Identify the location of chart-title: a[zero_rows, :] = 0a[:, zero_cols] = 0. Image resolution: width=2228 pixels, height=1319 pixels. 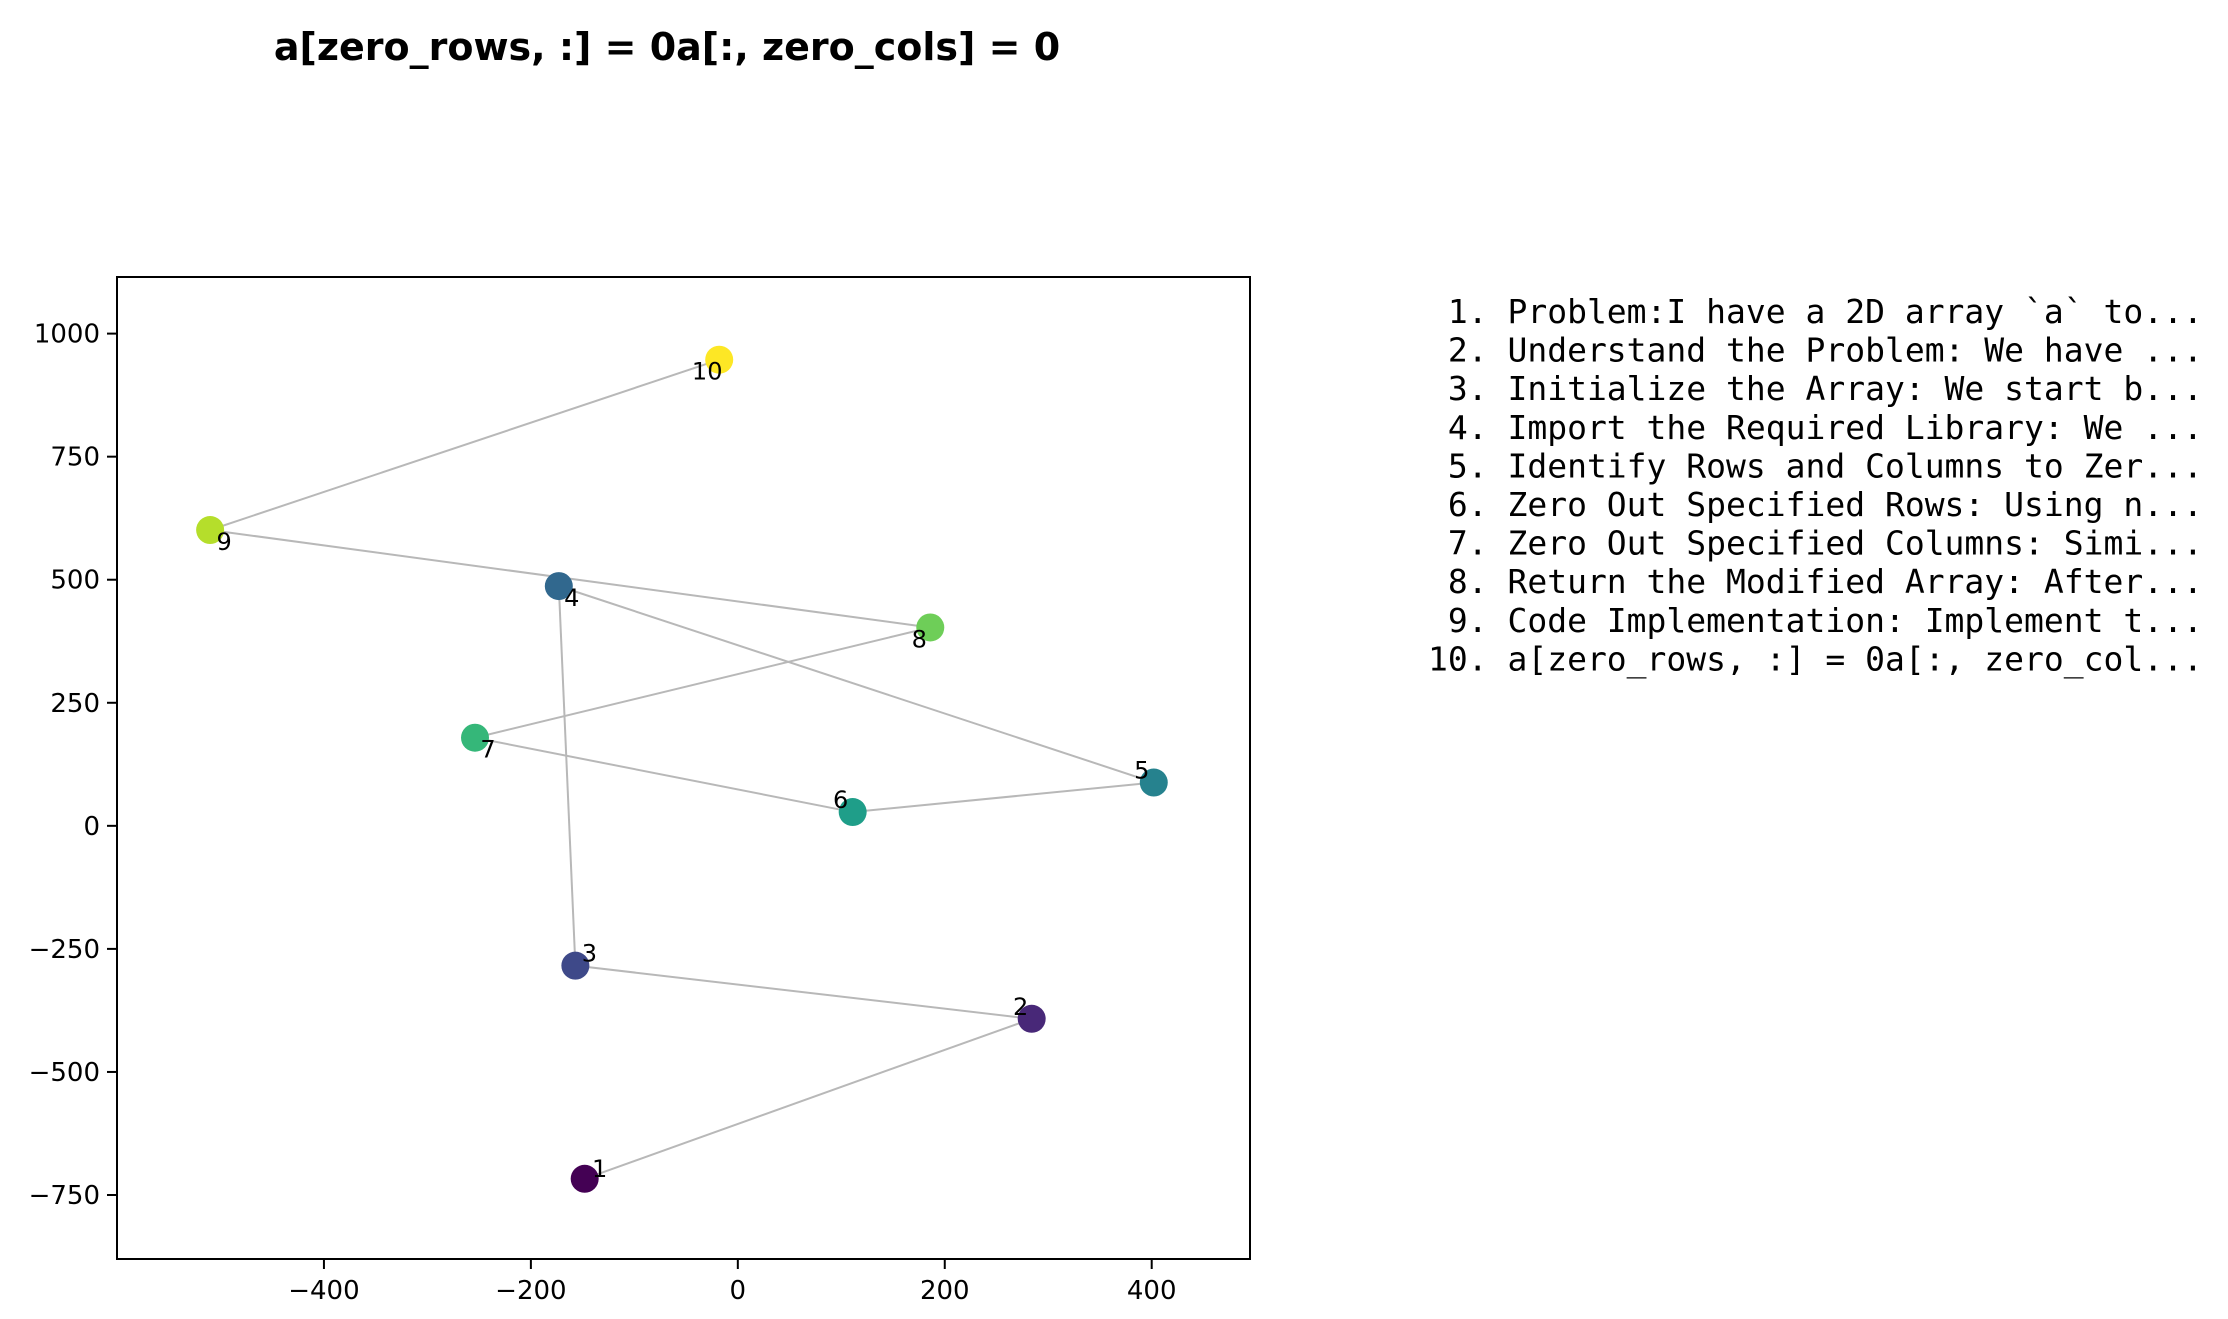
(667, 47).